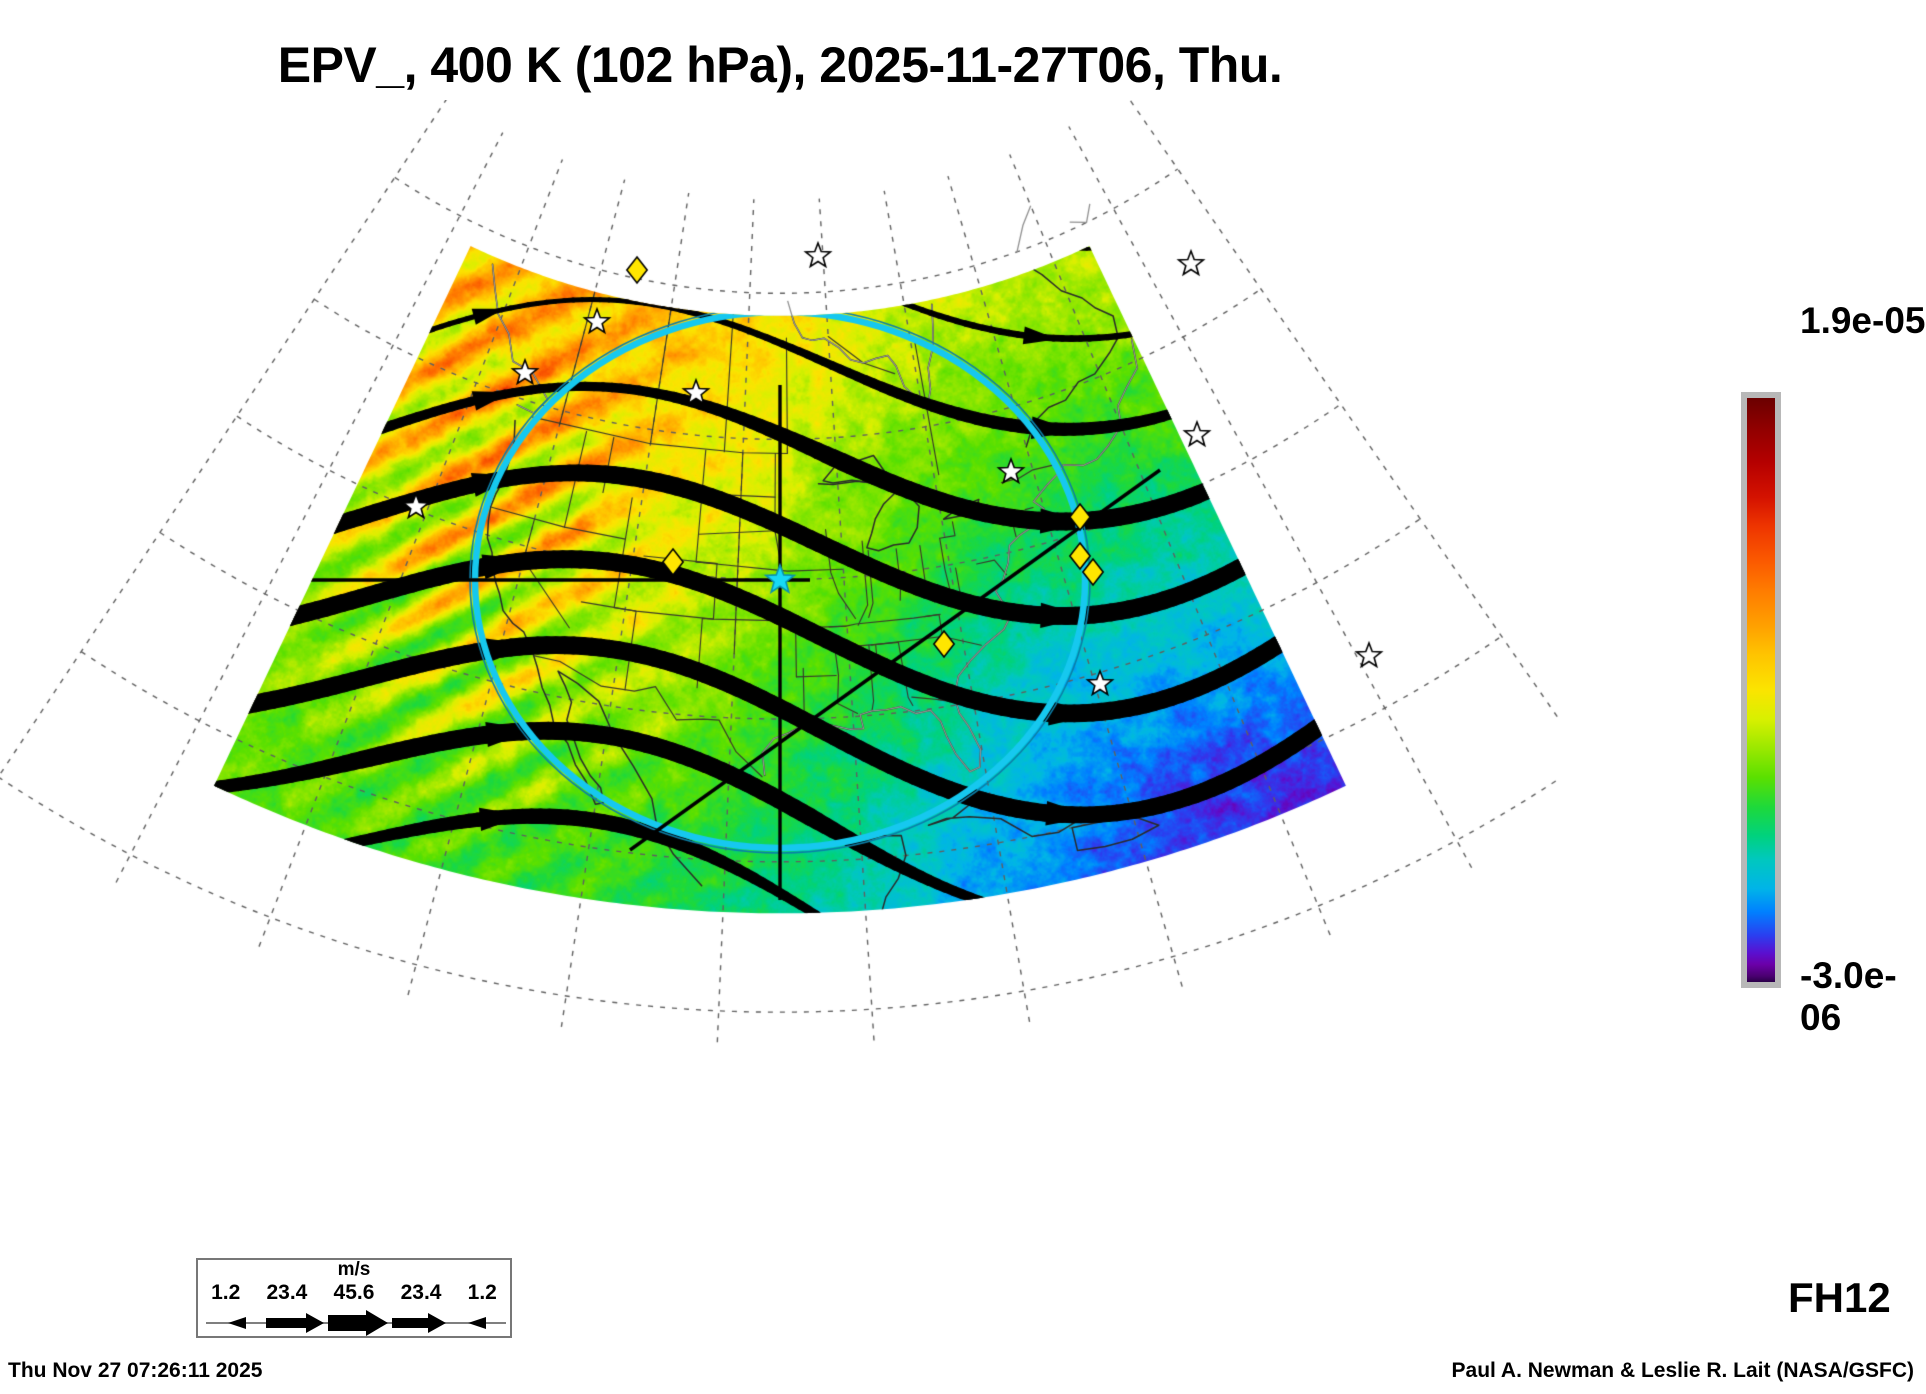 This screenshot has height=1394, width=1926. I want to click on colorbar-gradient, so click(1761, 690).